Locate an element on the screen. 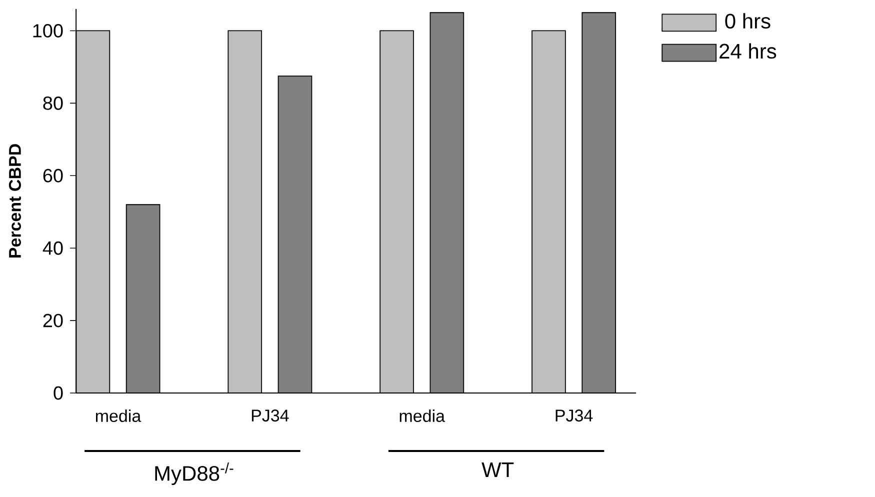  y-tick-label: 0 is located at coordinates (58, 393).